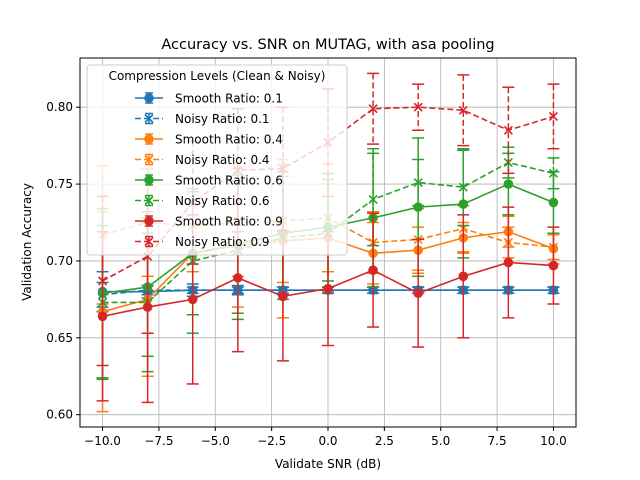  What do you see at coordinates (215, 441) in the screenshot?
I see `x-tick-label: −5.0` at bounding box center [215, 441].